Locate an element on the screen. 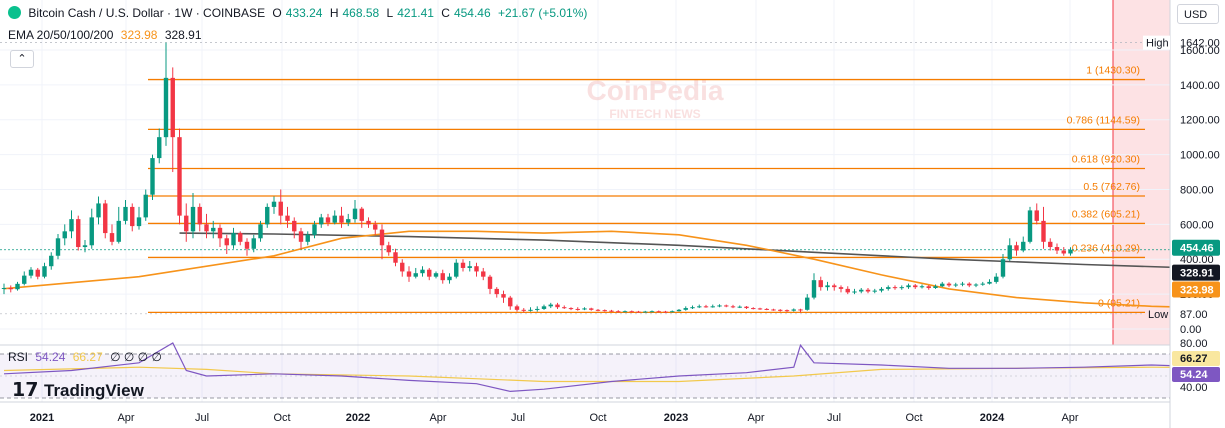 This screenshot has height=428, width=1225. tv-logo-mark: 𝟭𝟳 is located at coordinates (25, 390).